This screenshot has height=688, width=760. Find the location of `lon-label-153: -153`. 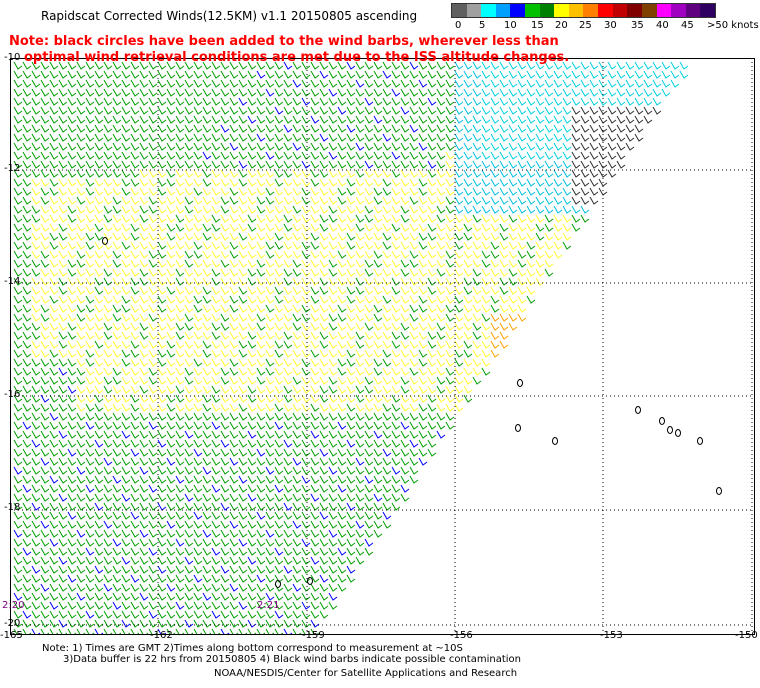

lon-label-153: -153 is located at coordinates (611, 635).